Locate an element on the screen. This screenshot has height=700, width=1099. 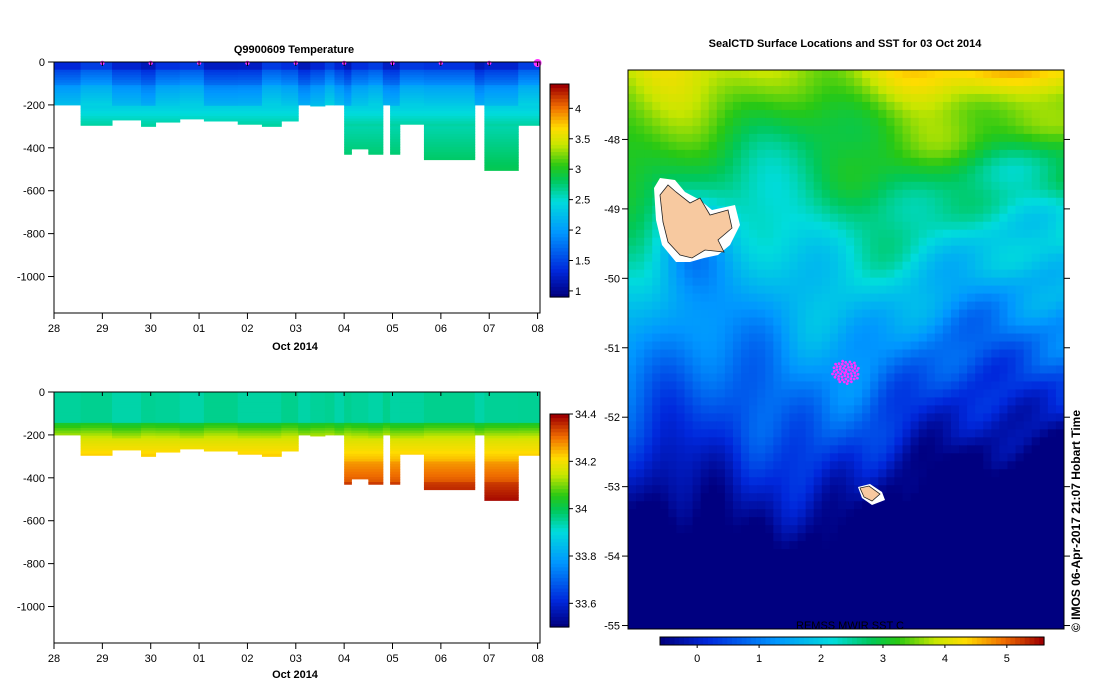
x-tick-label: 08 is located at coordinates (537, 329).